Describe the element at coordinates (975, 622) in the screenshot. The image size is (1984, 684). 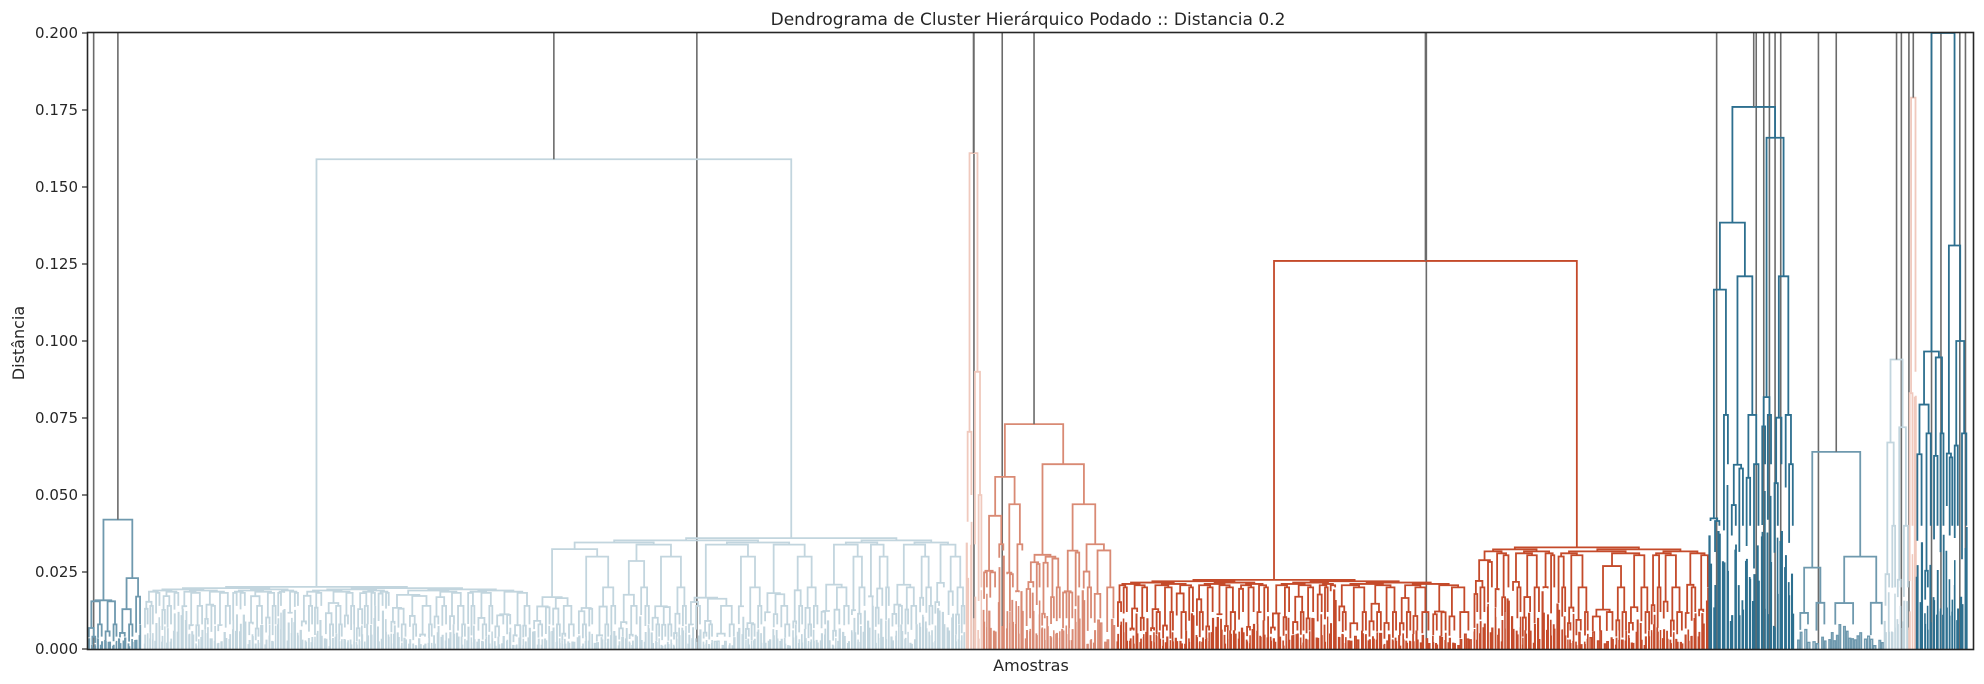
I see `cluster-2-leaf-bundle` at that location.